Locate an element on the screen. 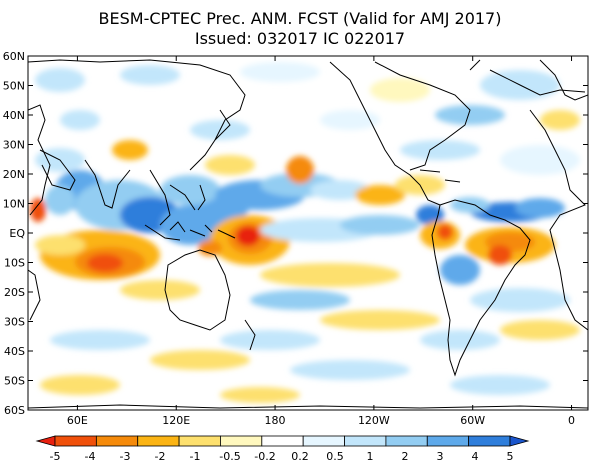 Image resolution: width=600 pixels, height=464 pixels. colorbar-label: -3 is located at coordinates (125, 456).